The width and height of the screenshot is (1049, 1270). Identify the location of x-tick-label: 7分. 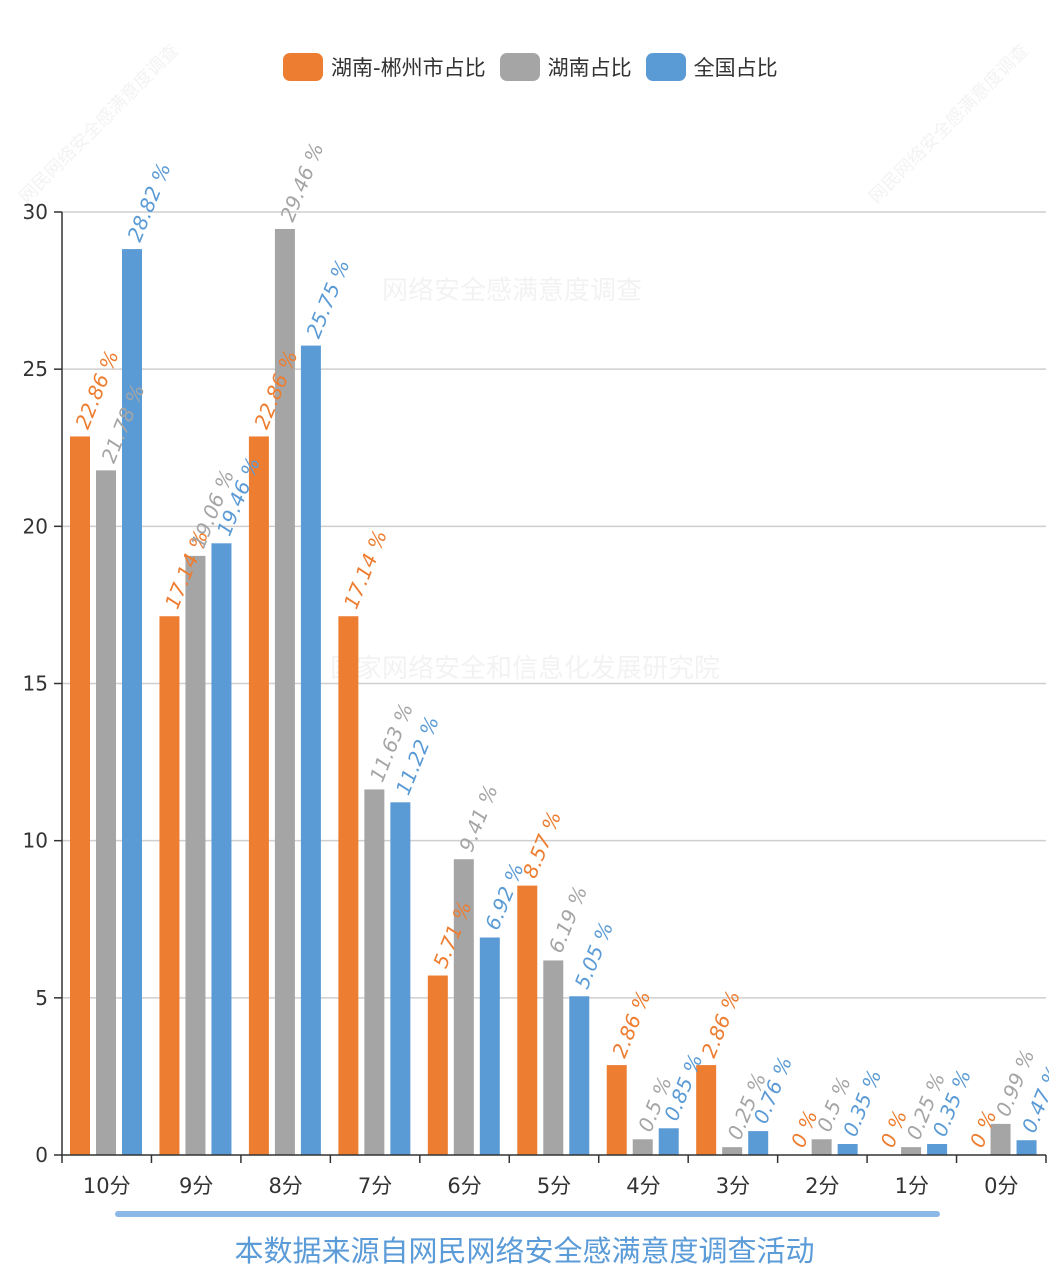
(375, 1186).